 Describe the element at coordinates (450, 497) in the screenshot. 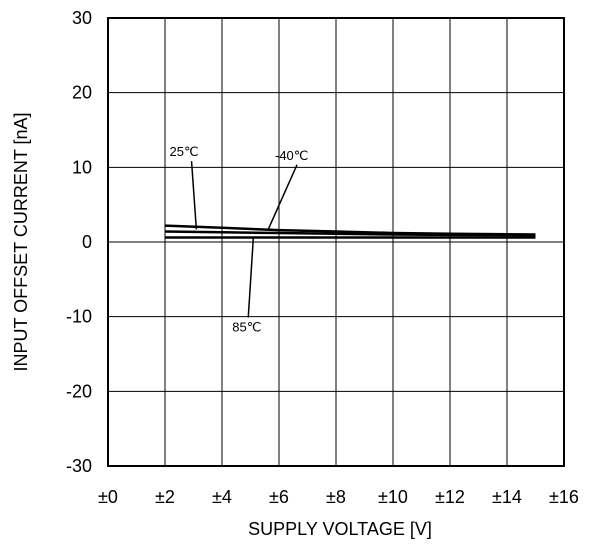

I see `x-tick-label: ±12` at that location.